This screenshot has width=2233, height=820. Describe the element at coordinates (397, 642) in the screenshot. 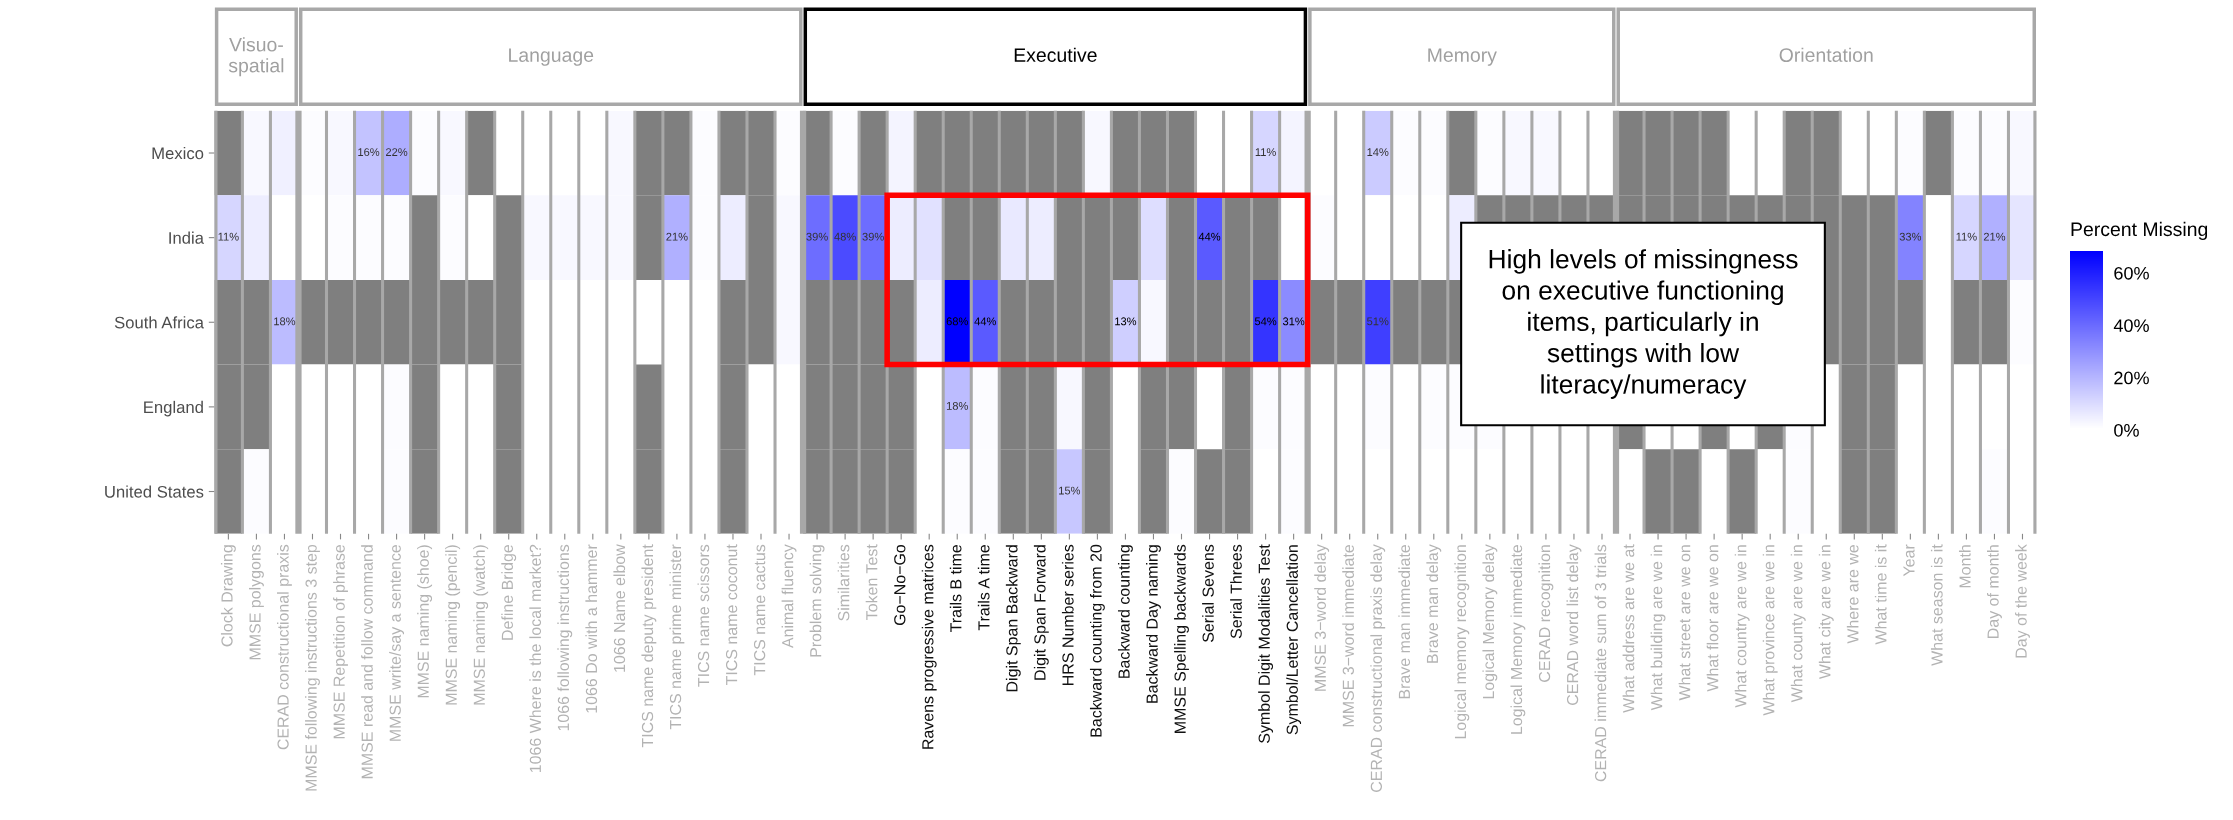

I see `x-tick-label: MMSE write/say a sentence` at that location.